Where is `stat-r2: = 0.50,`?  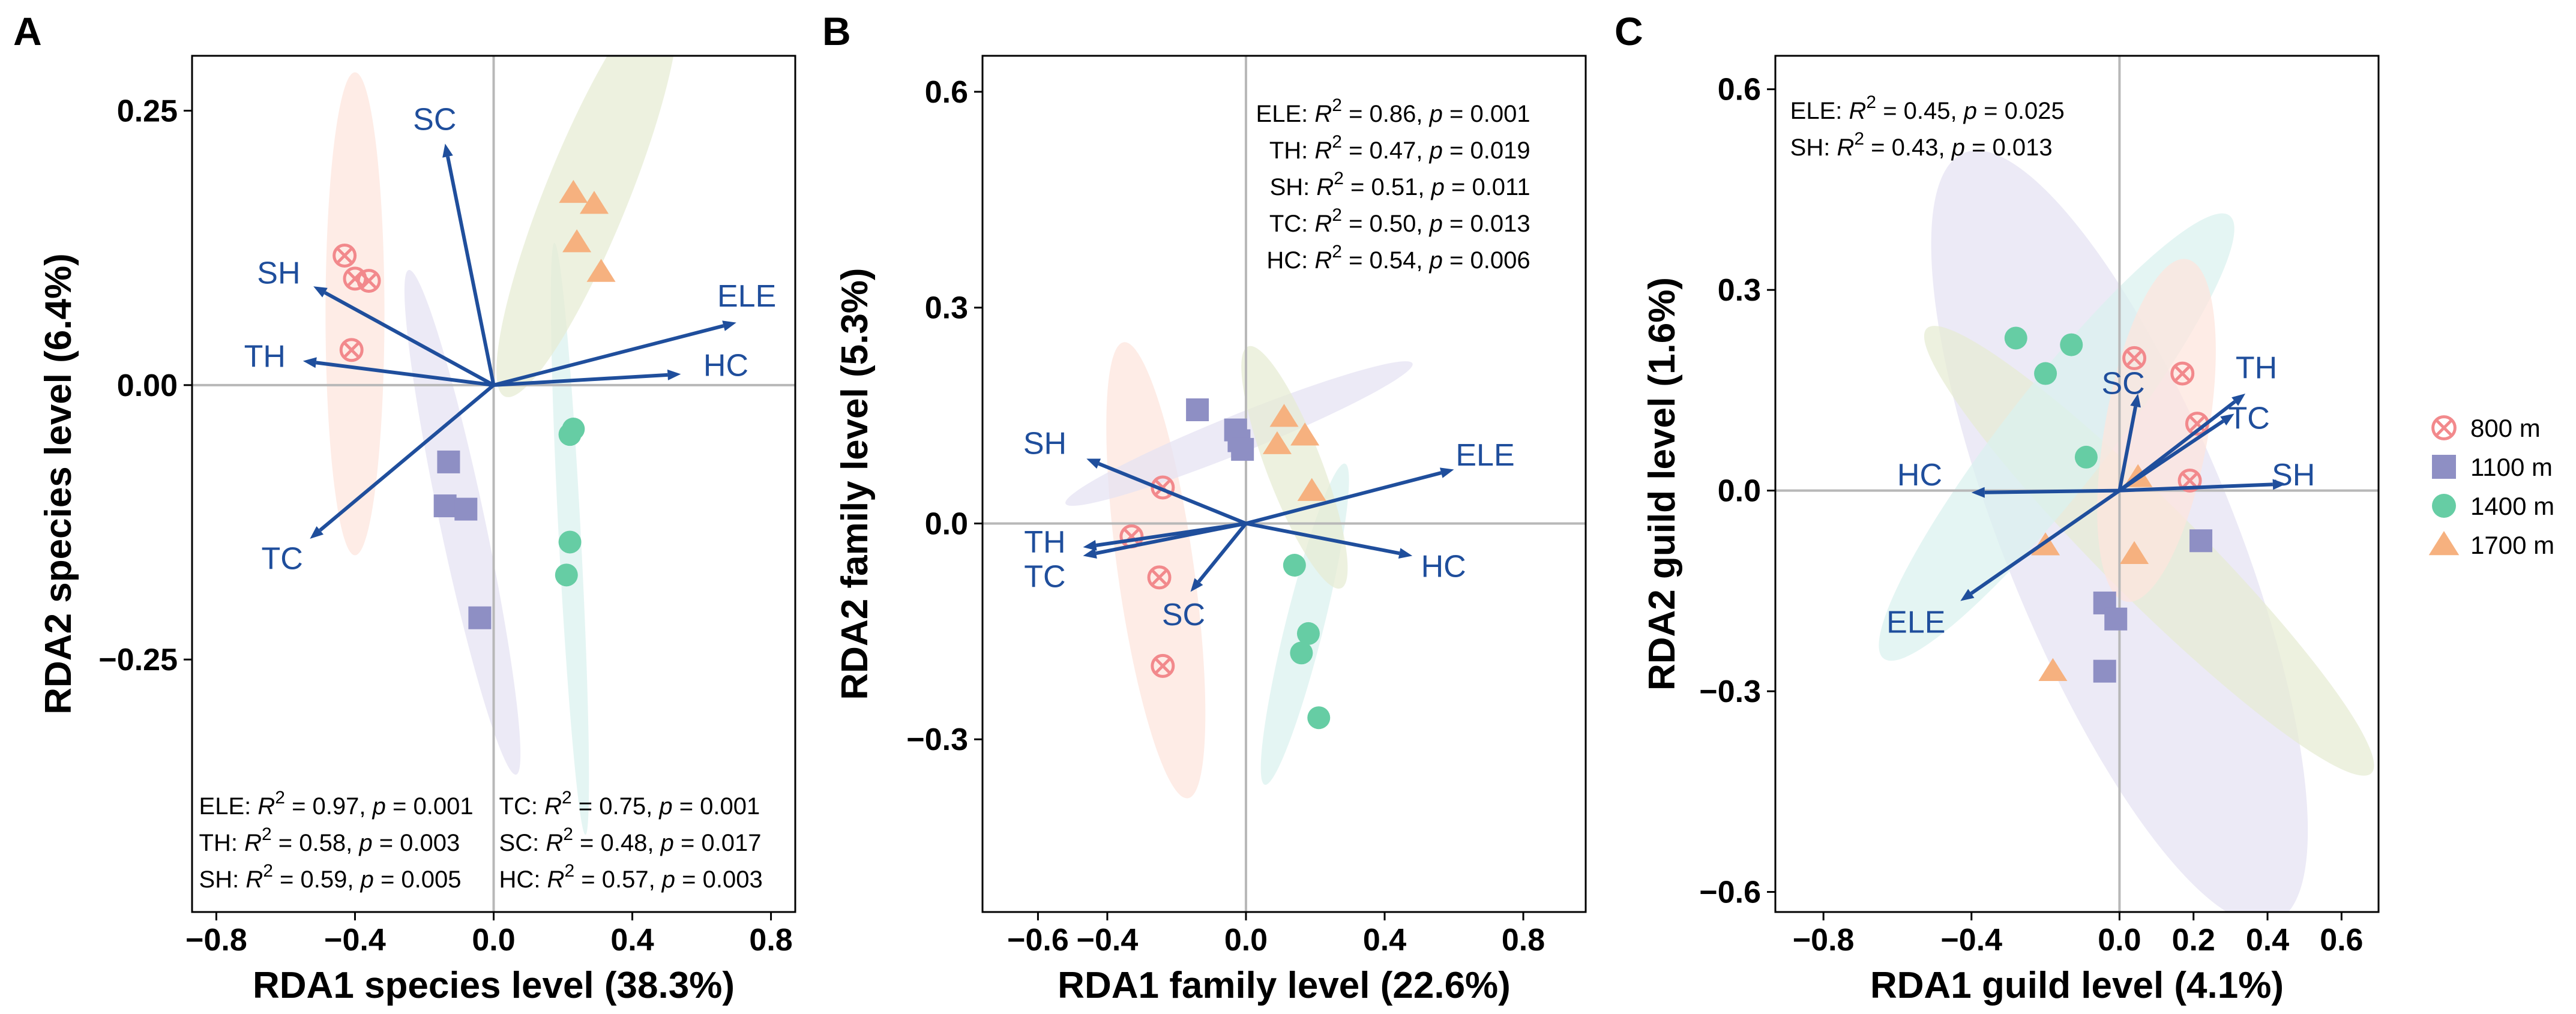 stat-r2: = 0.50, is located at coordinates (1386, 224).